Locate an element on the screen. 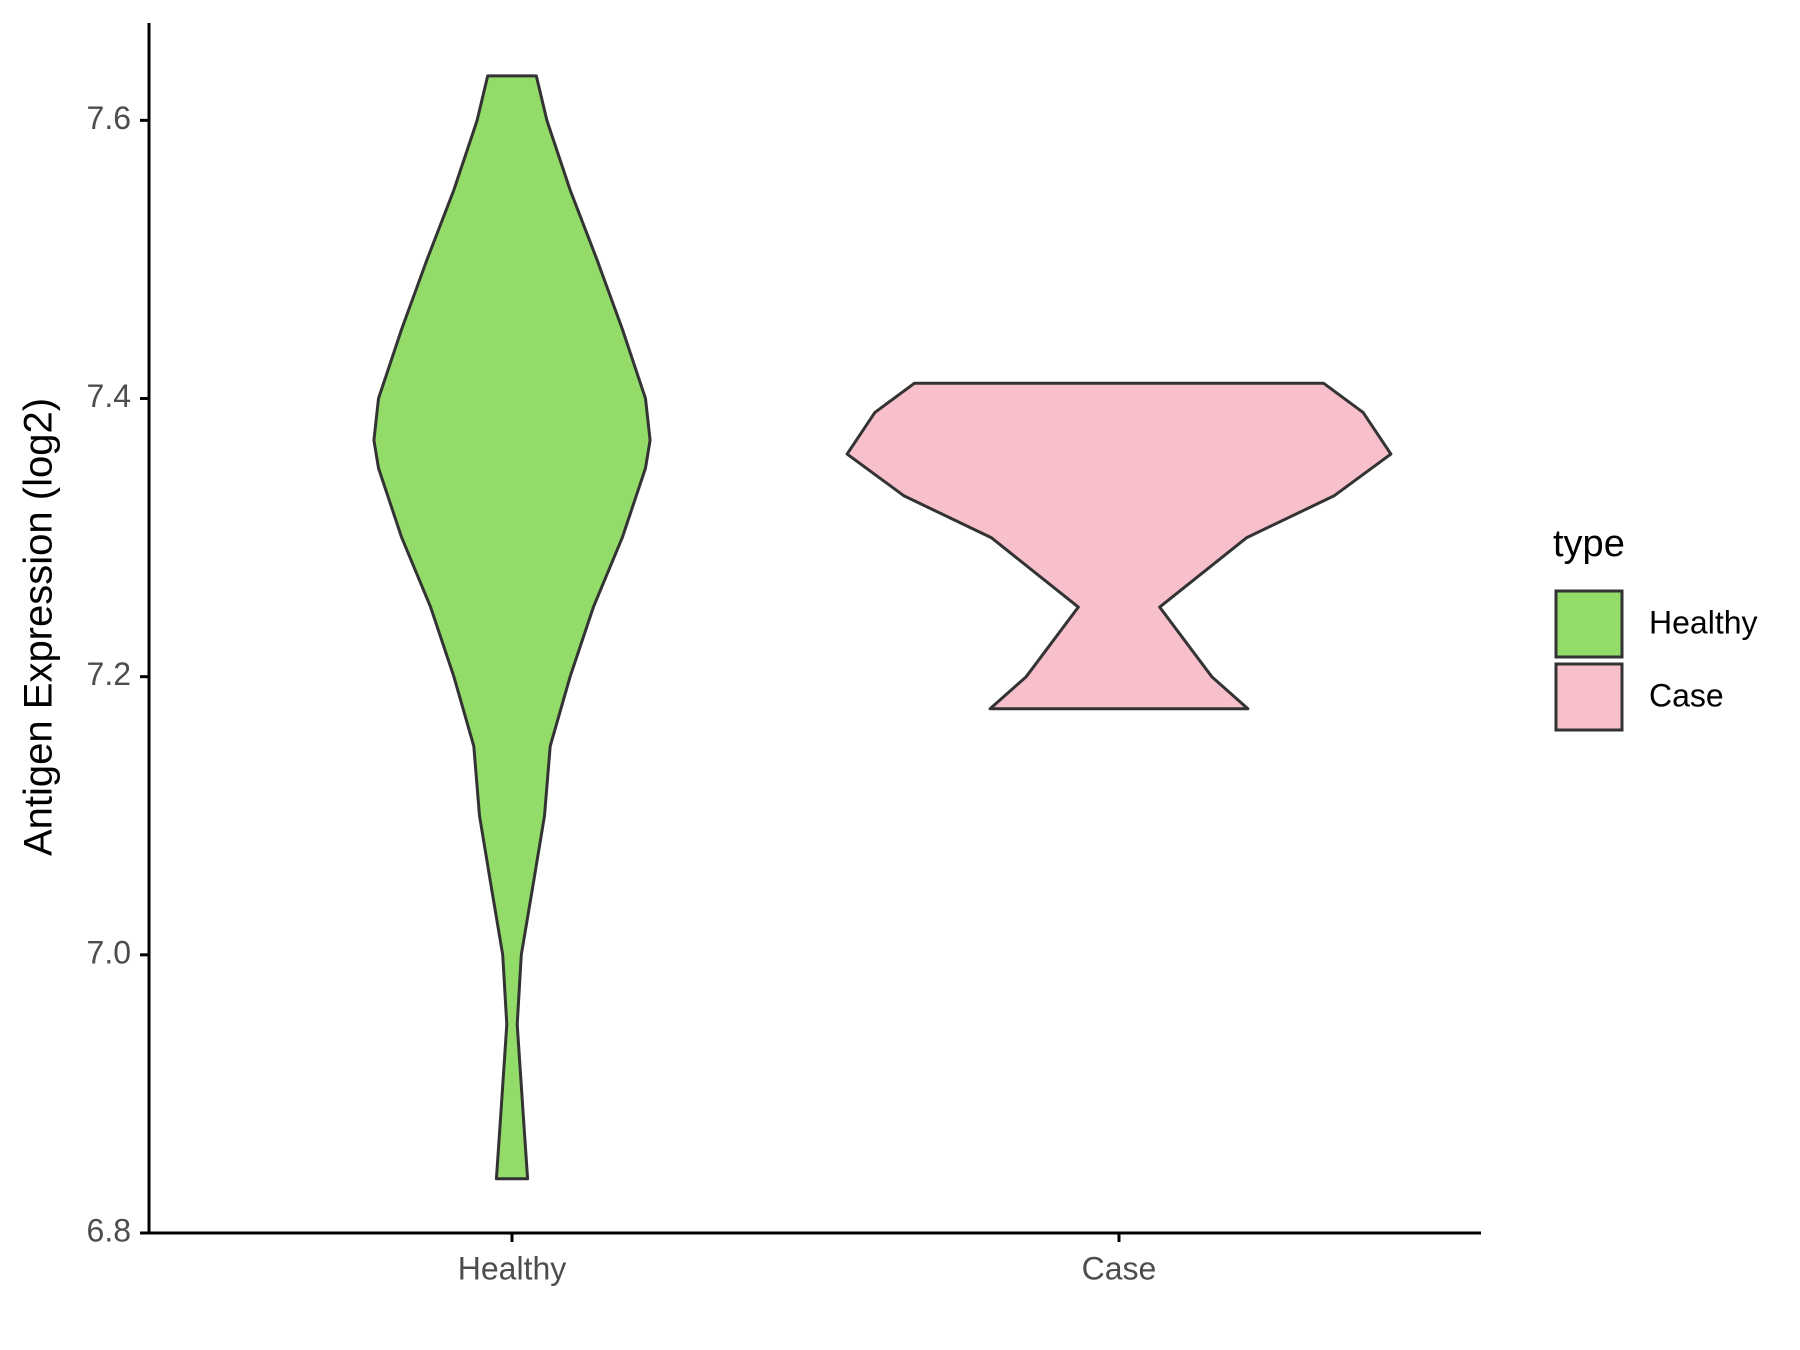  x-tick-label: Case is located at coordinates (1119, 1268).